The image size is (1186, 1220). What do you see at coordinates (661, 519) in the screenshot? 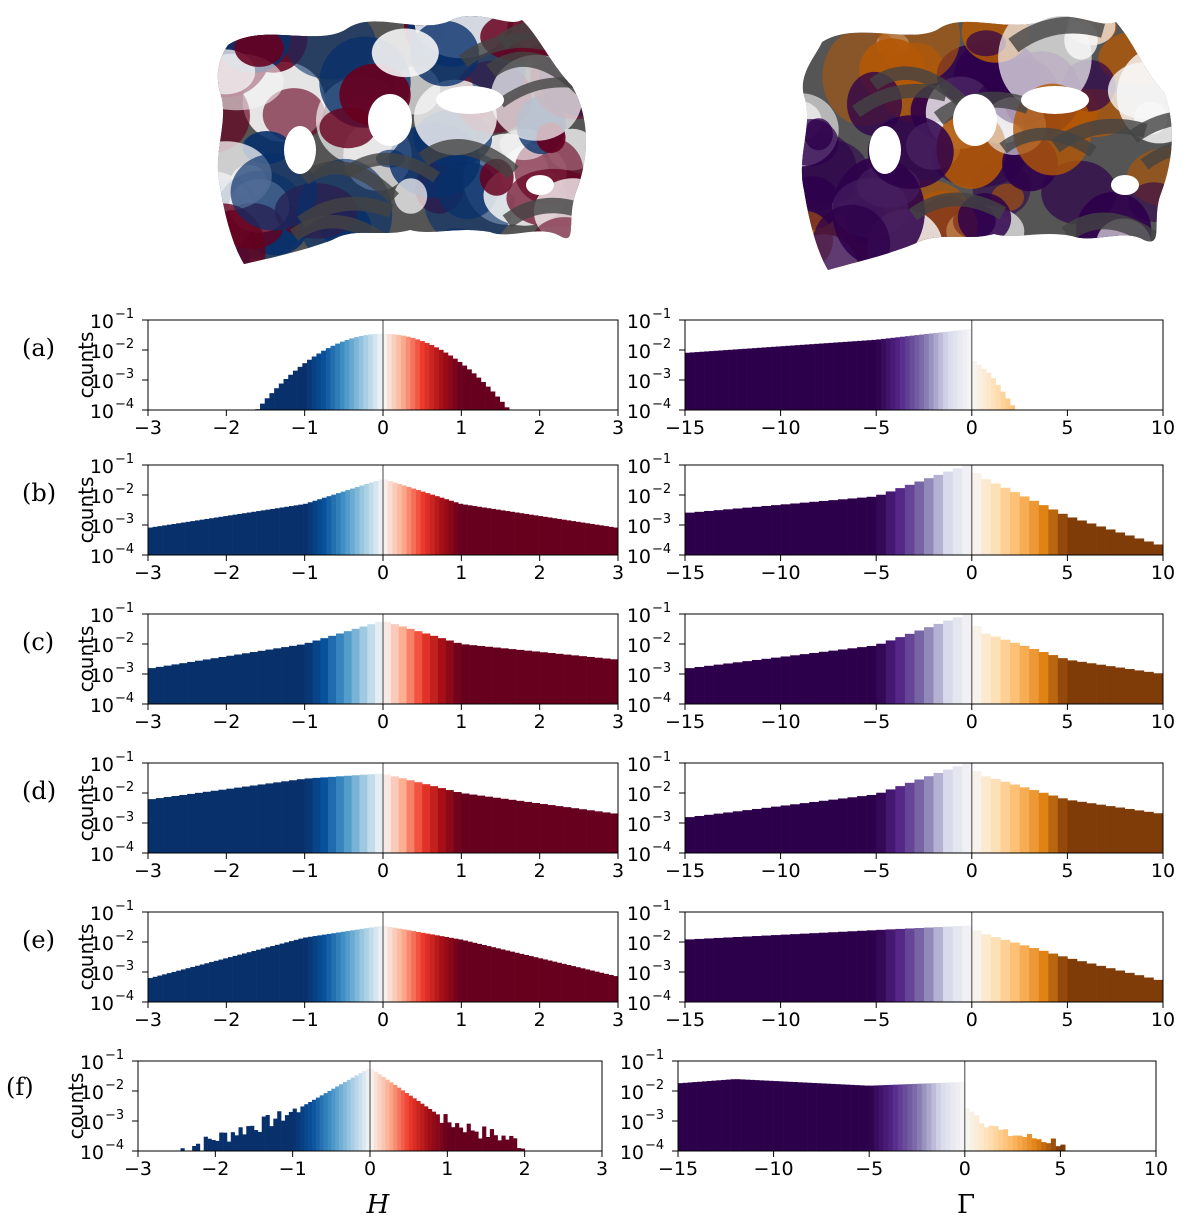
I see `y-tick-exponent: −3` at bounding box center [661, 519].